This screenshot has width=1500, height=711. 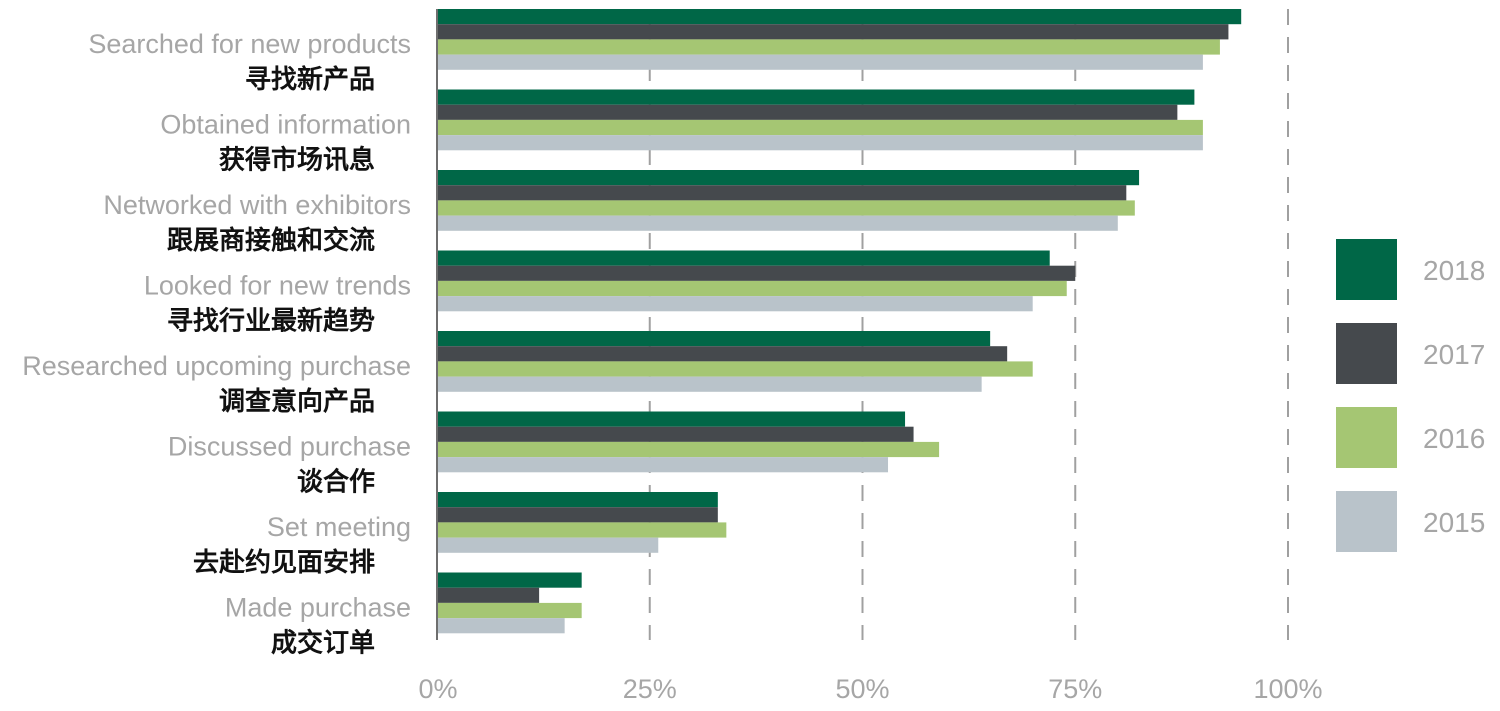 I want to click on category-label-en: Discussed purchase, so click(x=289, y=447).